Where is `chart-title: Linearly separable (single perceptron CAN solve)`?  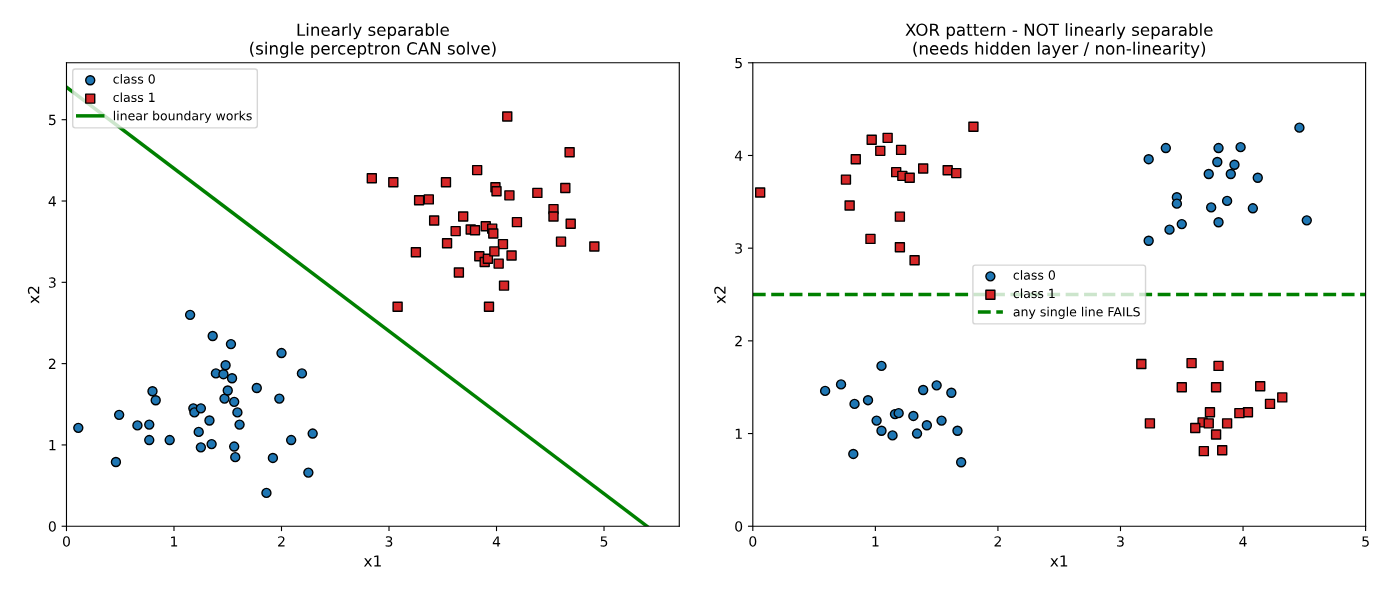
chart-title: Linearly separable (single perceptron CAN solve) is located at coordinates (373, 40).